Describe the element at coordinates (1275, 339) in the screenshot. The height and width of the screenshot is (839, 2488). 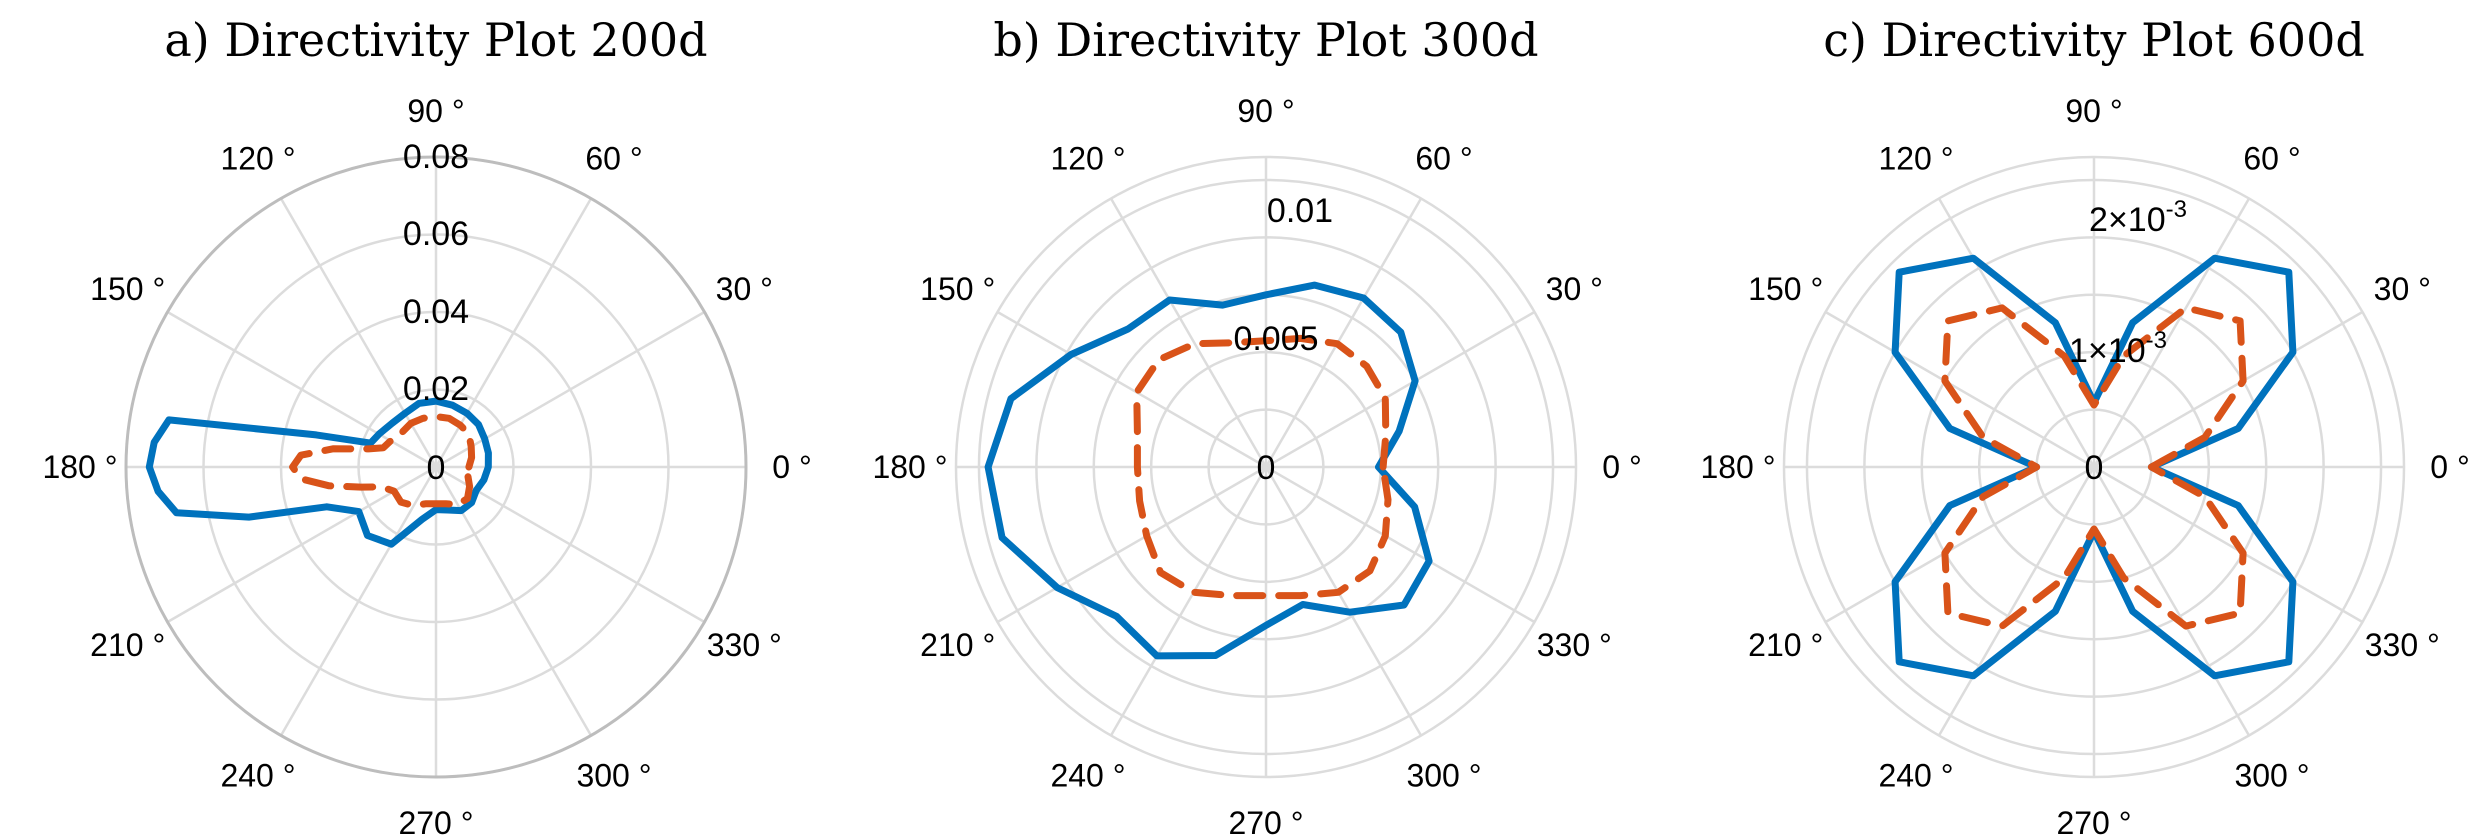
I see `radial-tick-label: 0.005` at that location.